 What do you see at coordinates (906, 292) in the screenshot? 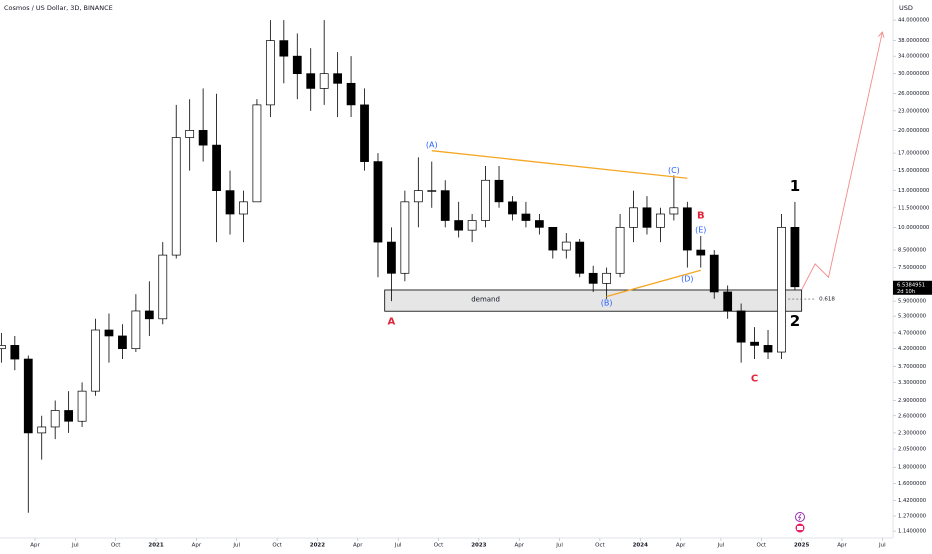
I see `countdown-label: 2d 10h` at bounding box center [906, 292].